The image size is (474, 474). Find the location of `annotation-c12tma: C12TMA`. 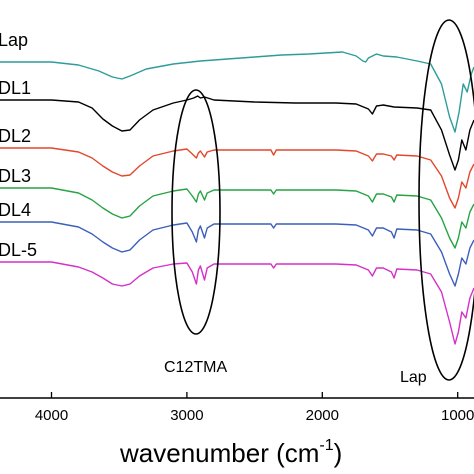

annotation-c12tma: C12TMA is located at coordinates (195, 367).